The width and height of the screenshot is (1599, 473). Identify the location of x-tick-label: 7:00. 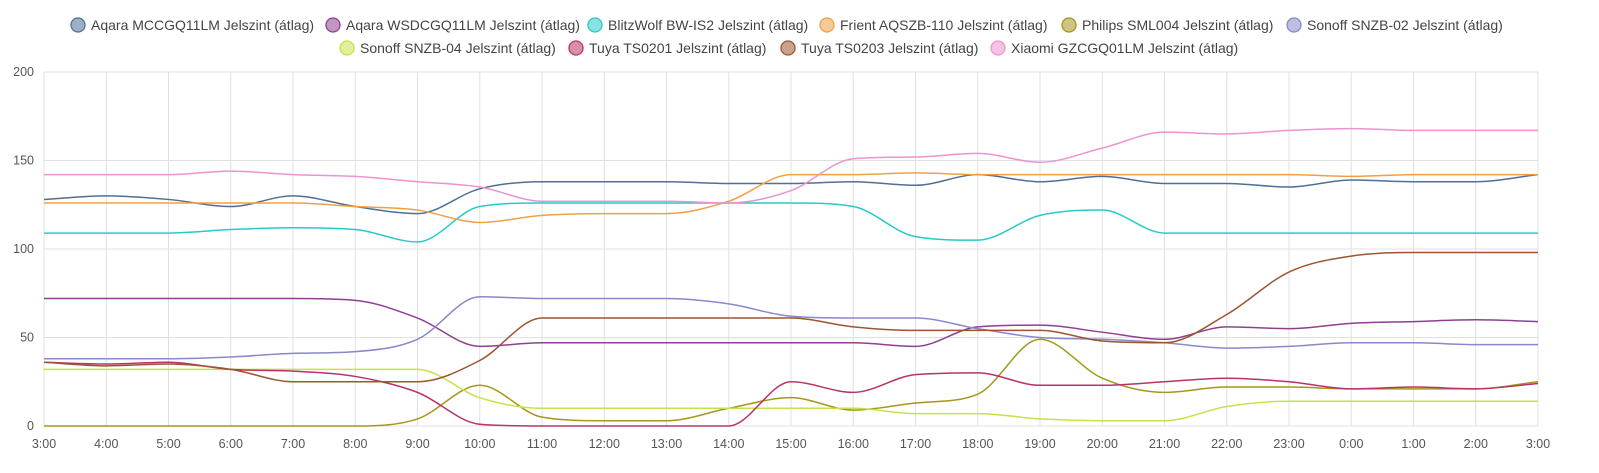
(293, 444).